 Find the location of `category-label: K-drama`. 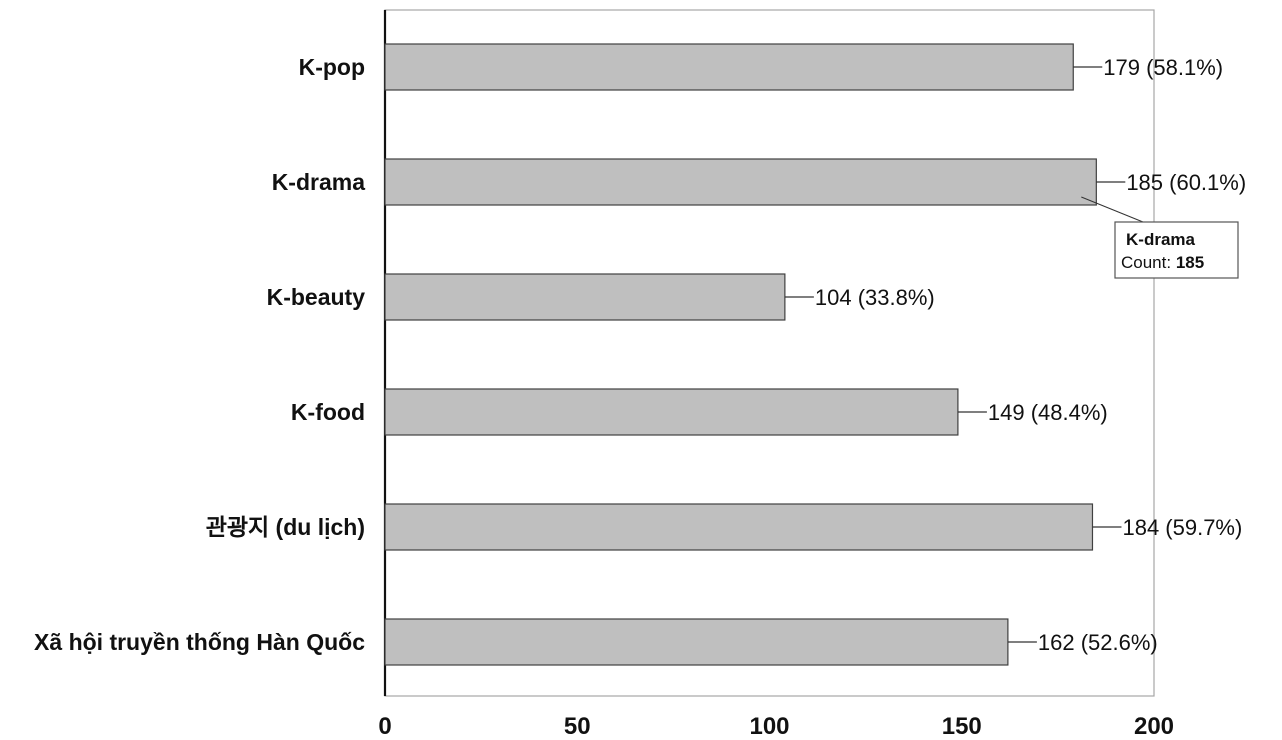

category-label: K-drama is located at coordinates (319, 182).